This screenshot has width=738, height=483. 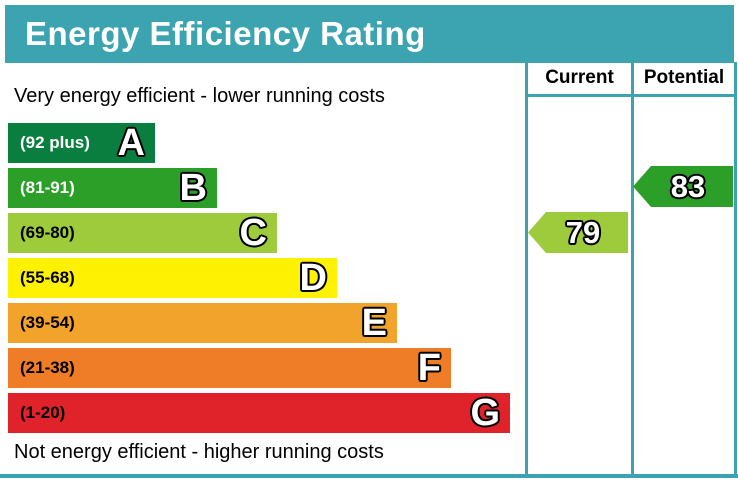 I want to click on band-range-label: (81-91), so click(x=47, y=187).